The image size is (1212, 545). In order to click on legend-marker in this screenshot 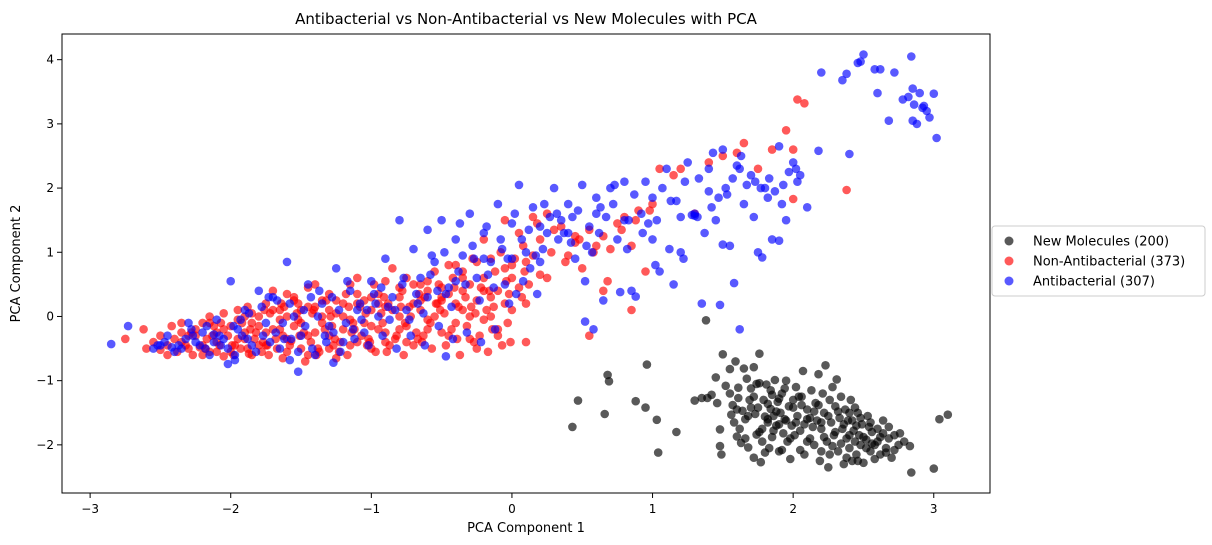, I will do `click(1009, 261)`.